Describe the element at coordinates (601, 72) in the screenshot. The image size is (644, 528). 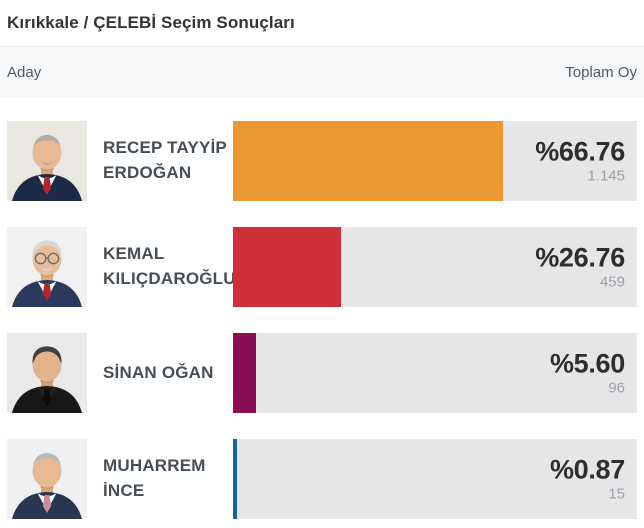
I see `column-header-total-votes: Toplam Oy` at that location.